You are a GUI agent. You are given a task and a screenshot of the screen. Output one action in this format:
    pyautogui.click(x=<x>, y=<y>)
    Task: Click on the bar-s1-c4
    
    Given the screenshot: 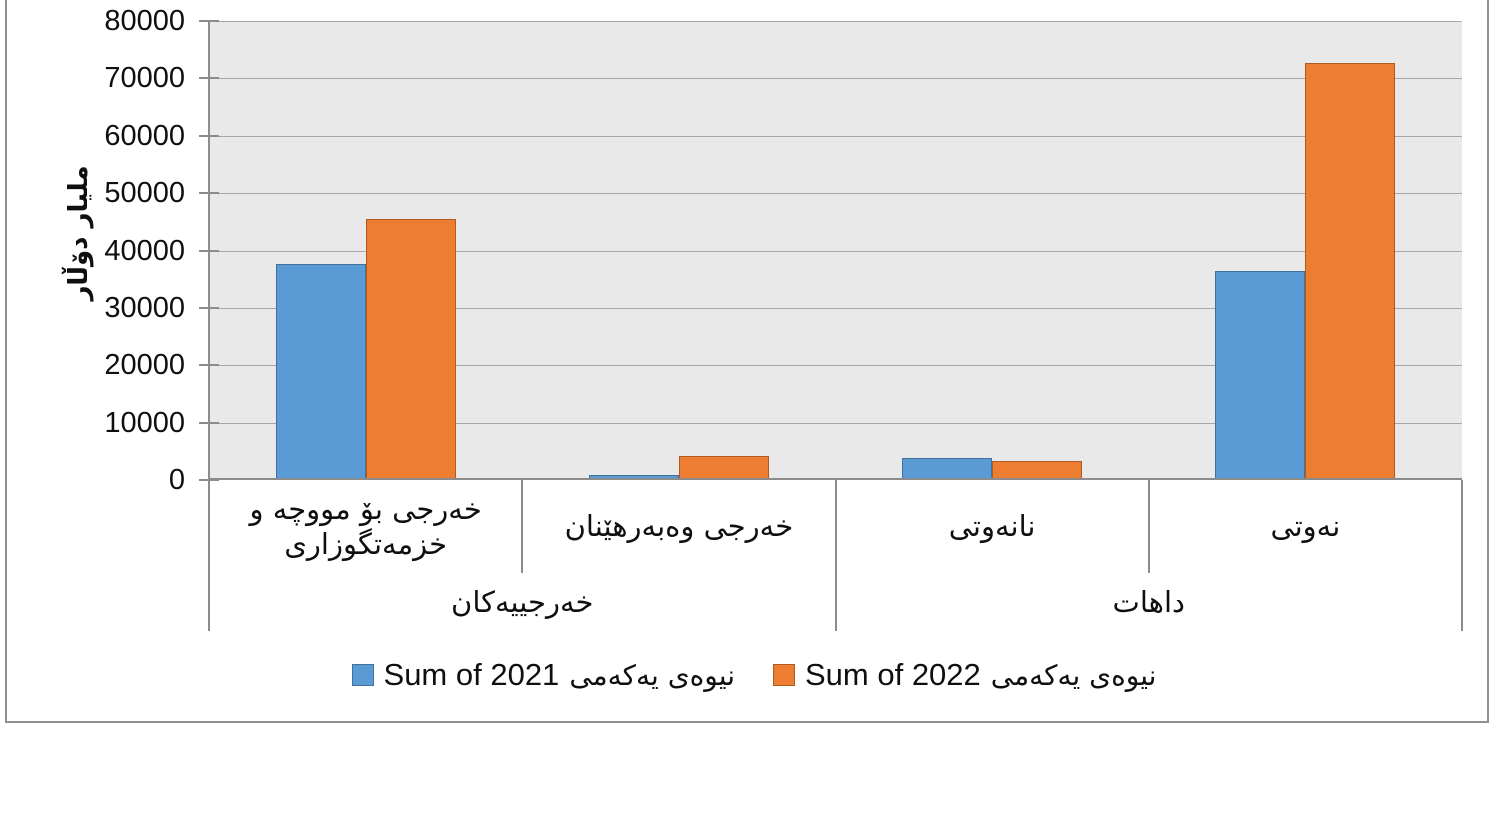 What is the action you would take?
    pyautogui.click(x=1260, y=375)
    